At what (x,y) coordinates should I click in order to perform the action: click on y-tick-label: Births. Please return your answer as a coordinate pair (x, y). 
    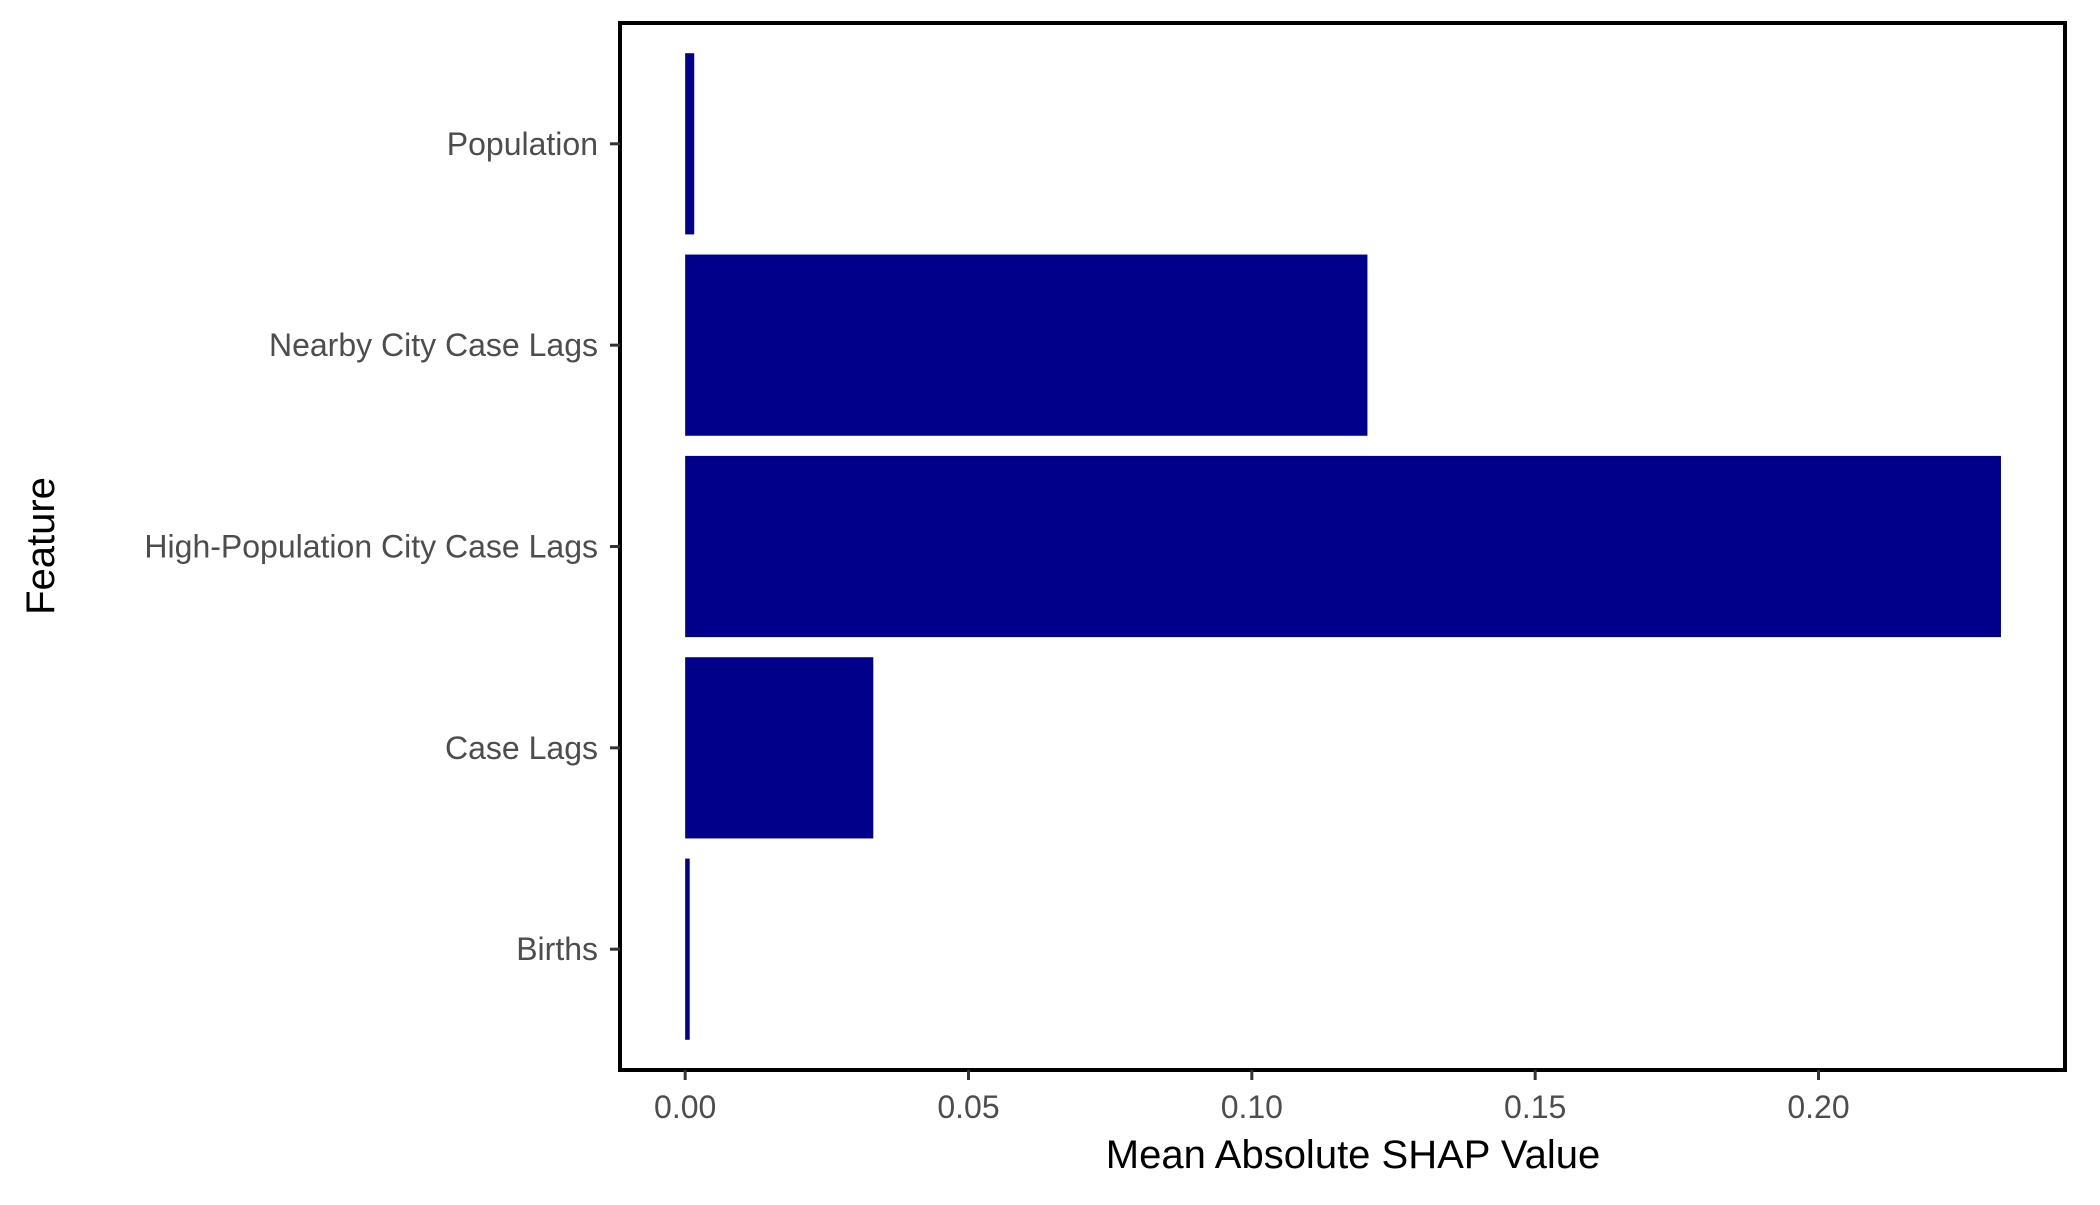
    Looking at the image, I should click on (557, 949).